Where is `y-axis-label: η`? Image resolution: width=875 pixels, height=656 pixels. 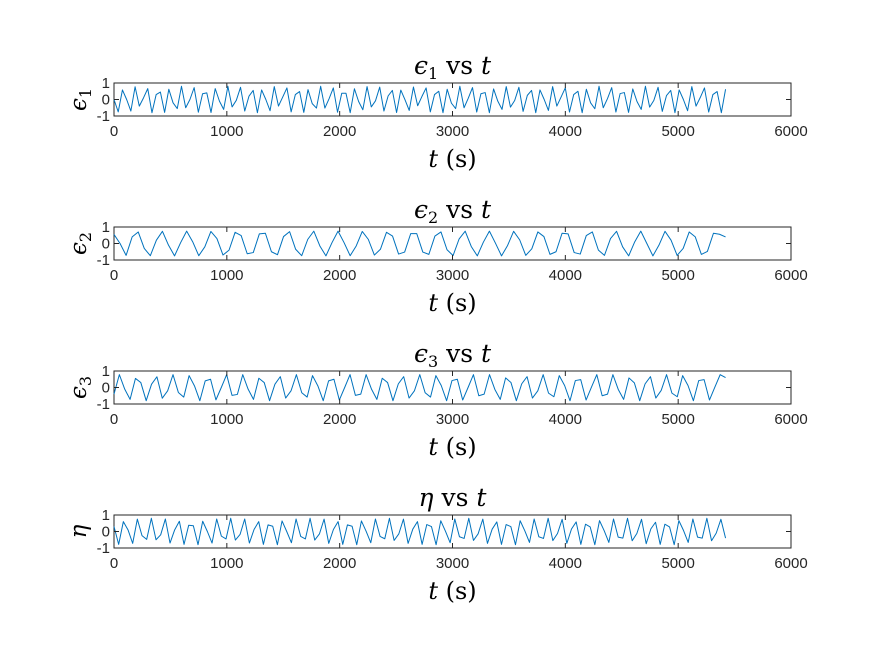
y-axis-label: η is located at coordinates (79, 531).